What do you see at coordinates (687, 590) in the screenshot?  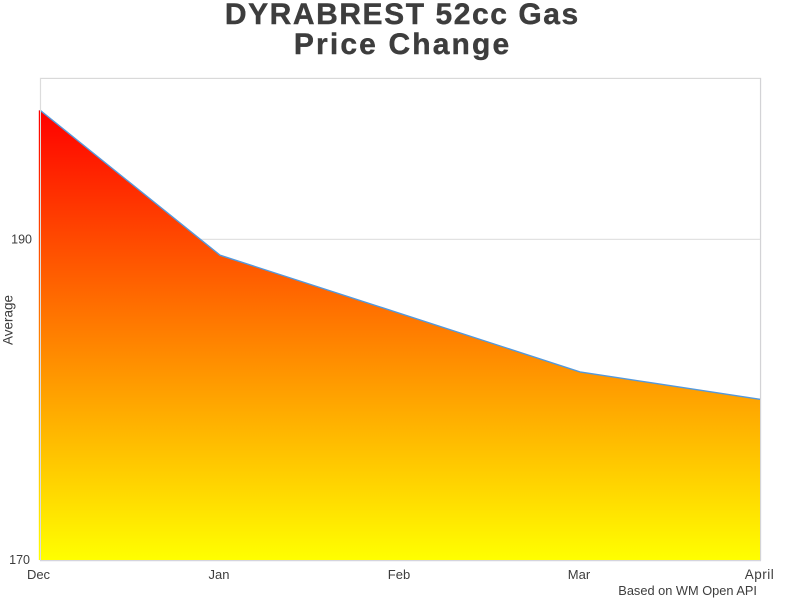 I see `svg-text: Based on WM Open API` at bounding box center [687, 590].